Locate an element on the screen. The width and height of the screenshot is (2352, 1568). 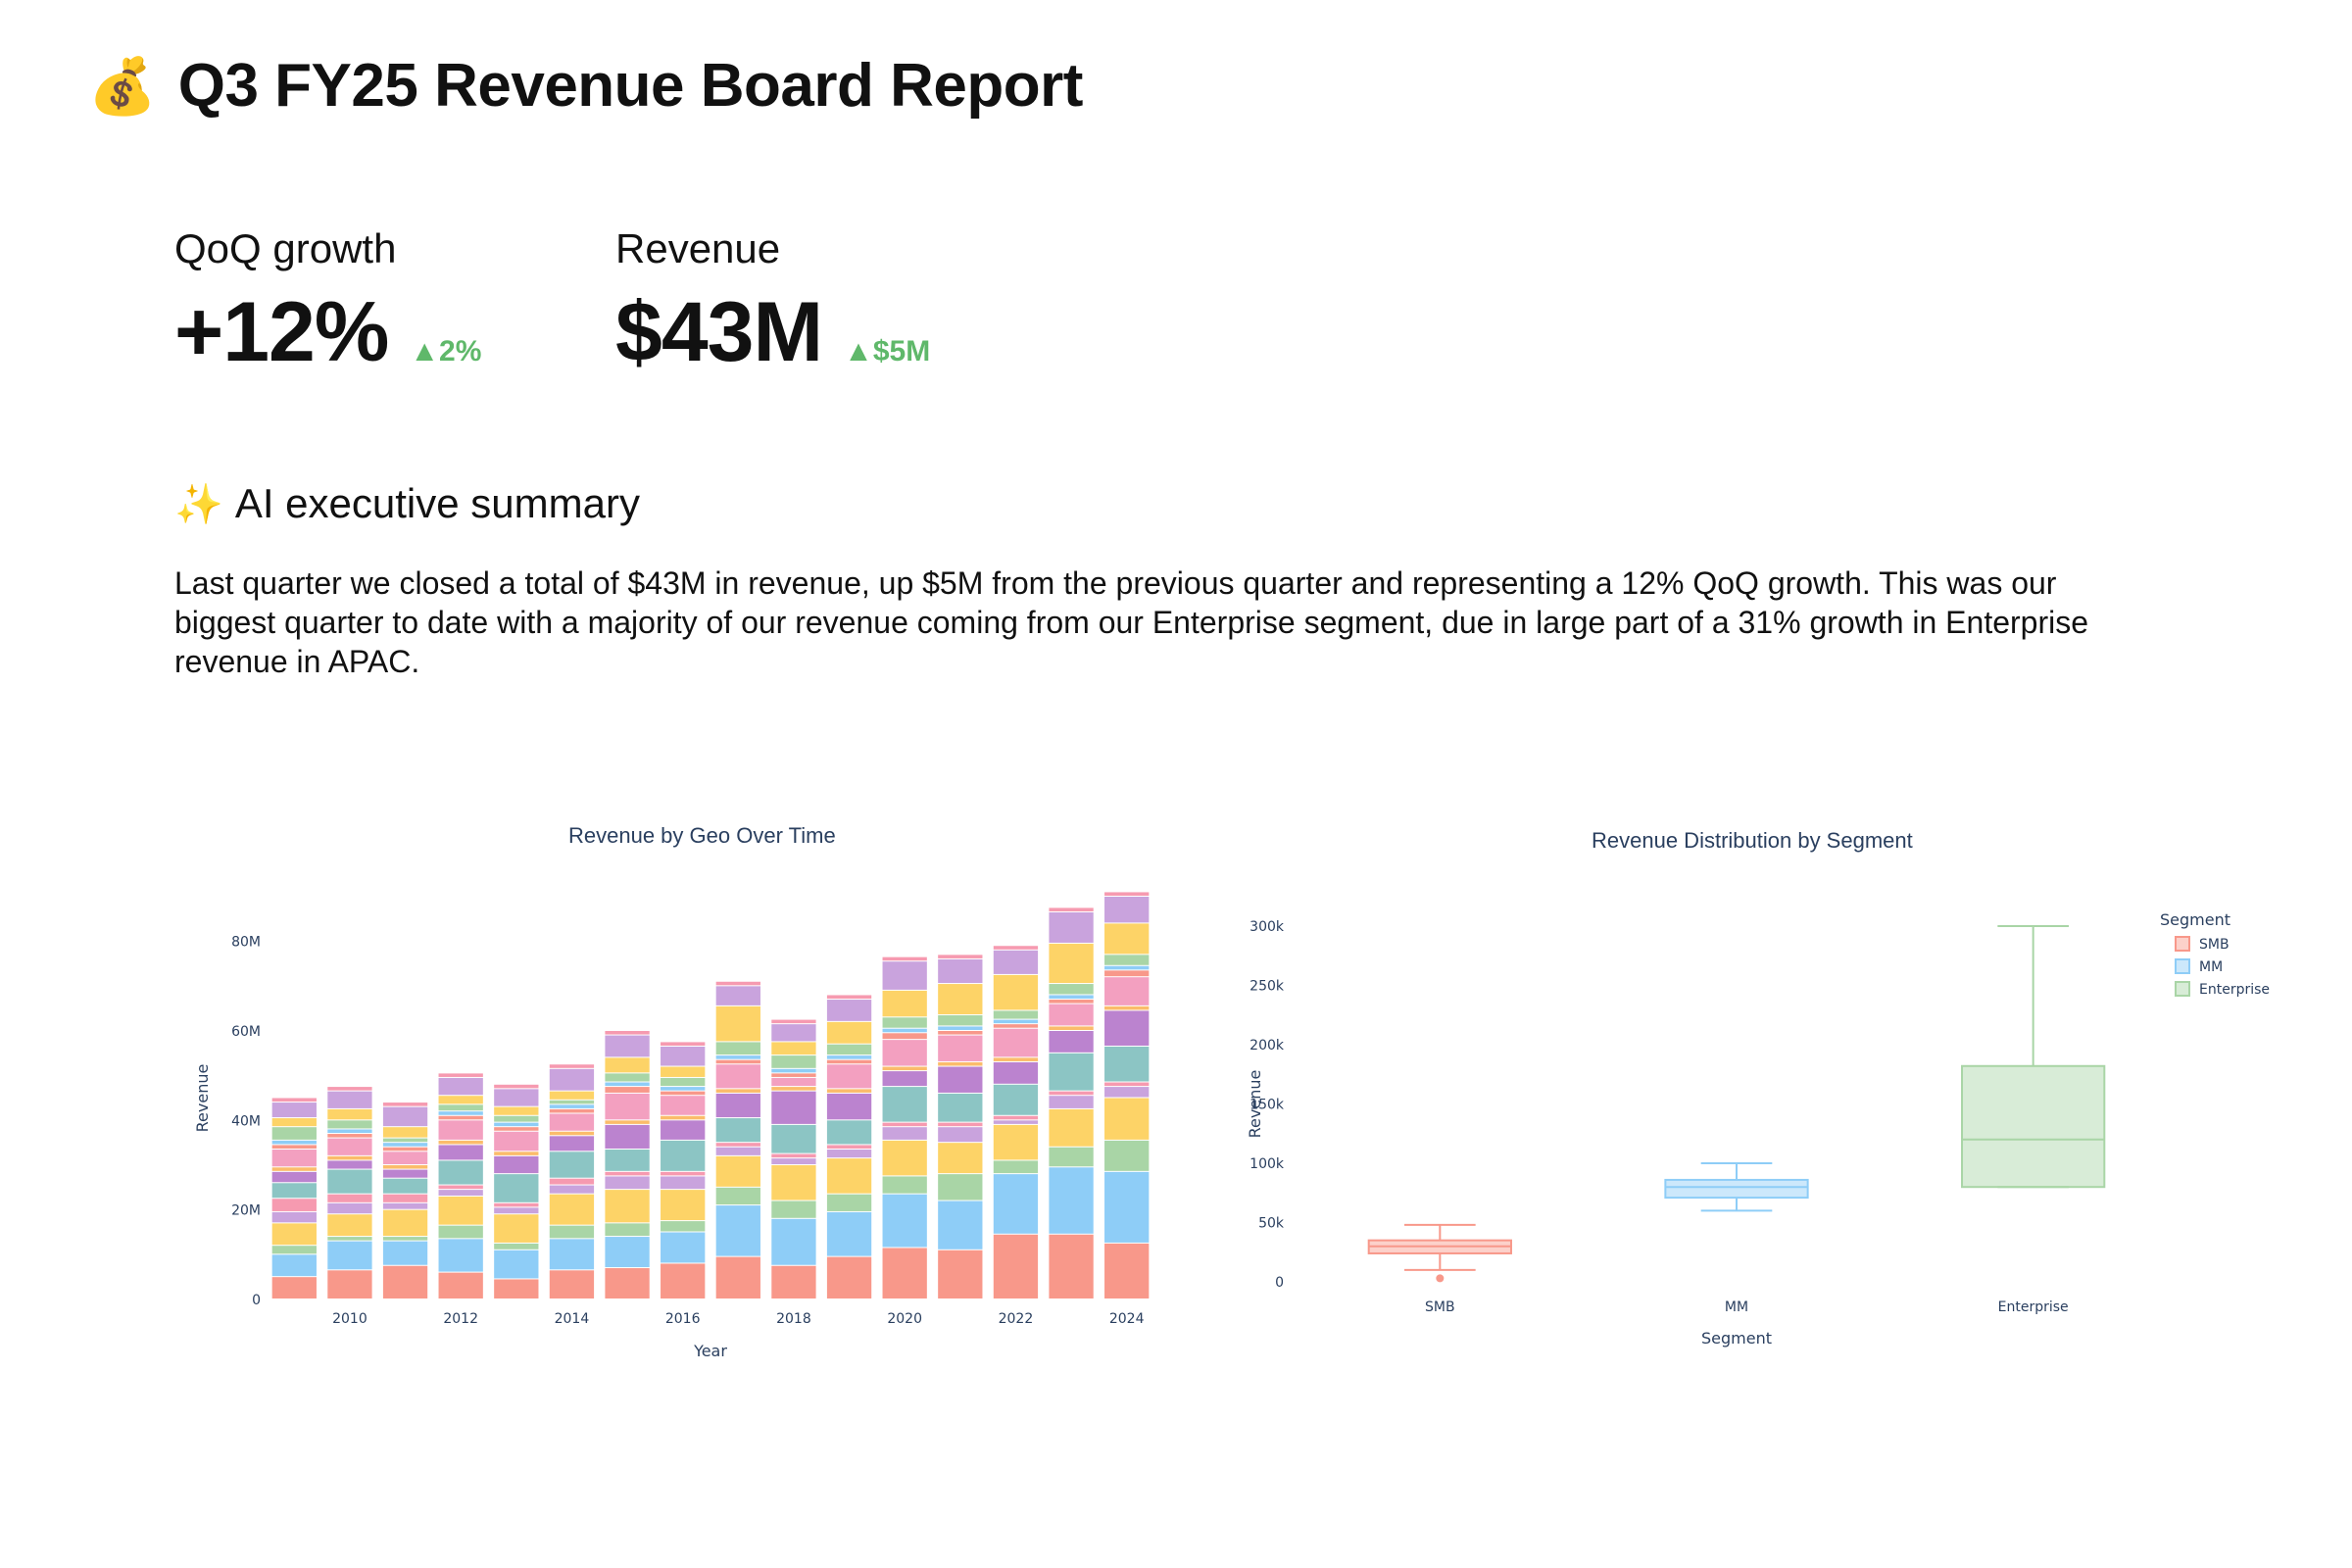
metric-qoq-growth: QoQ growth +12% ▲2% is located at coordinates (327, 303).